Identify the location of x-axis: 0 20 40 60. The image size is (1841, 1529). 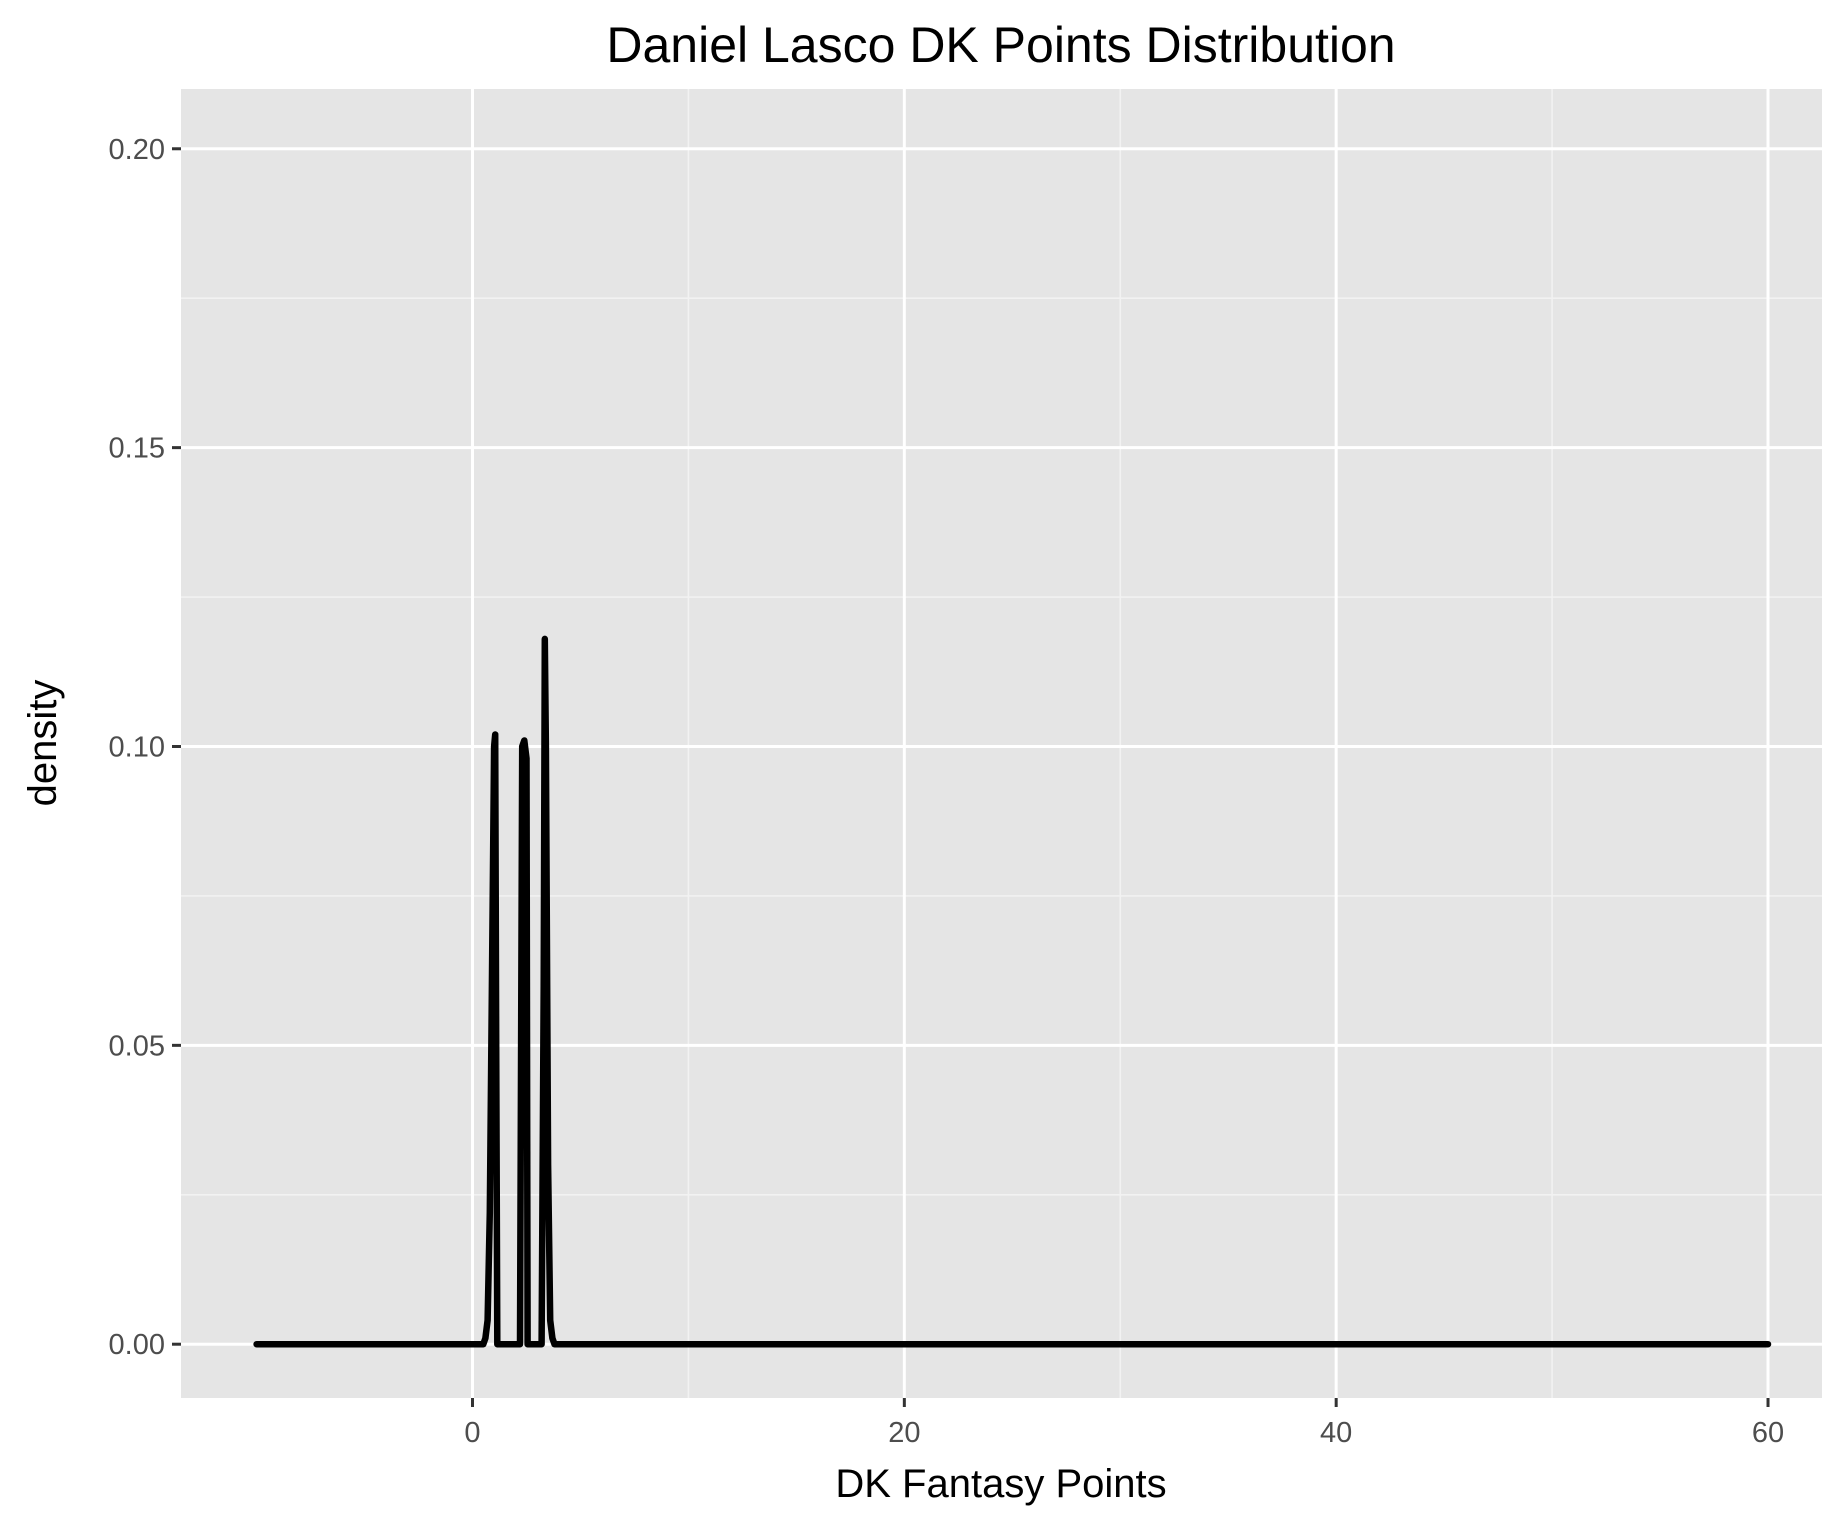
(1124, 1423).